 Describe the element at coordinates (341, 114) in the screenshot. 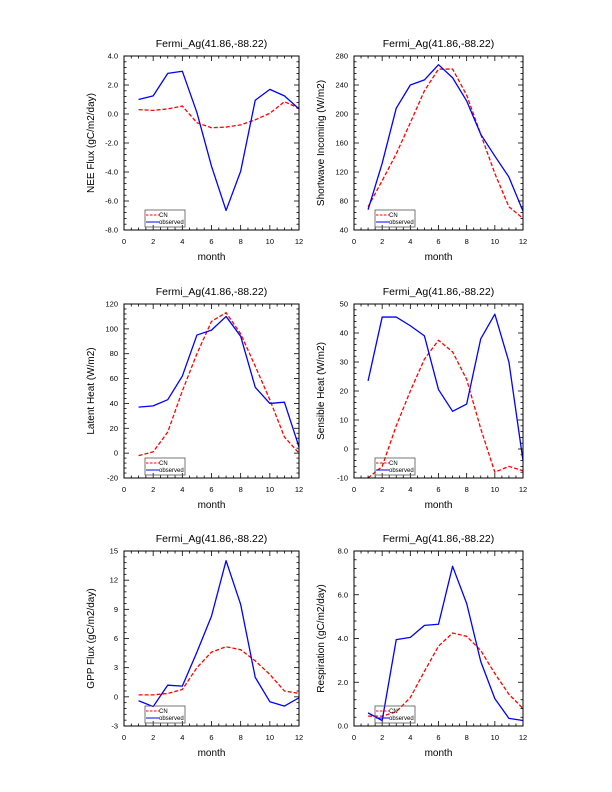

I see `y-tick-label: 200` at that location.